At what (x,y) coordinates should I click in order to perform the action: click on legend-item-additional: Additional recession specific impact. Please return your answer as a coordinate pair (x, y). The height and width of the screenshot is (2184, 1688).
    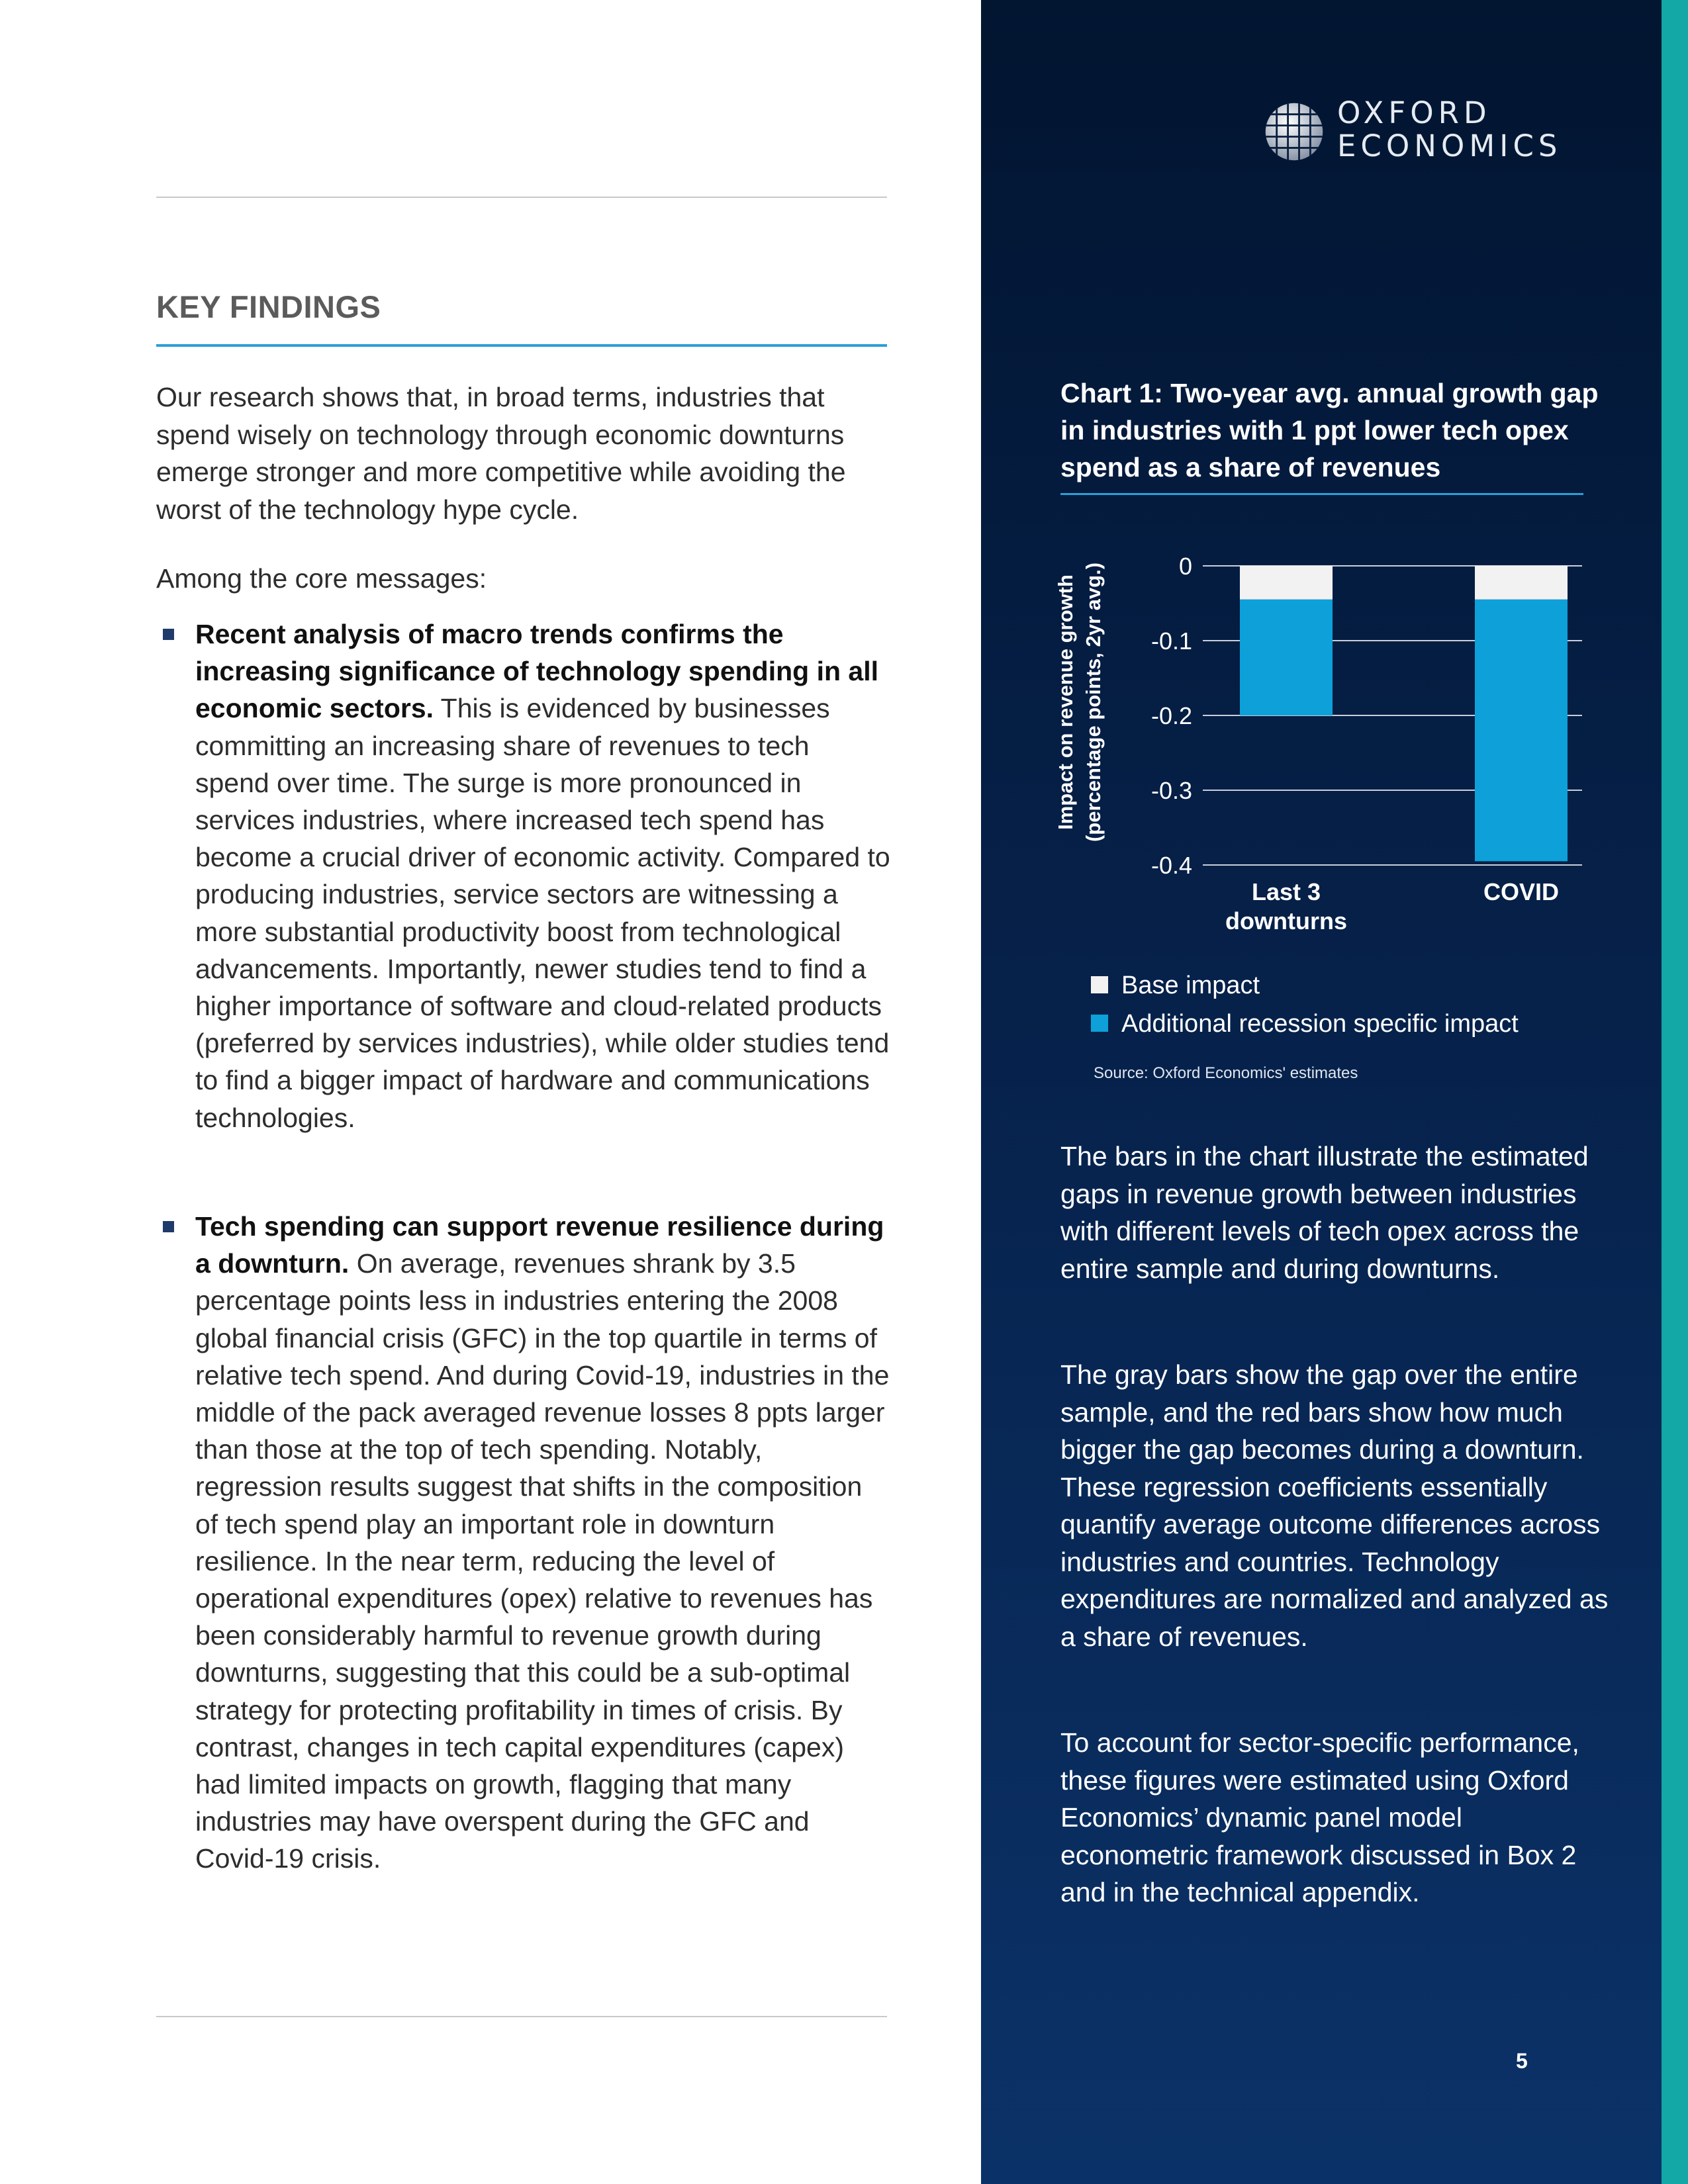
    Looking at the image, I should click on (1305, 1024).